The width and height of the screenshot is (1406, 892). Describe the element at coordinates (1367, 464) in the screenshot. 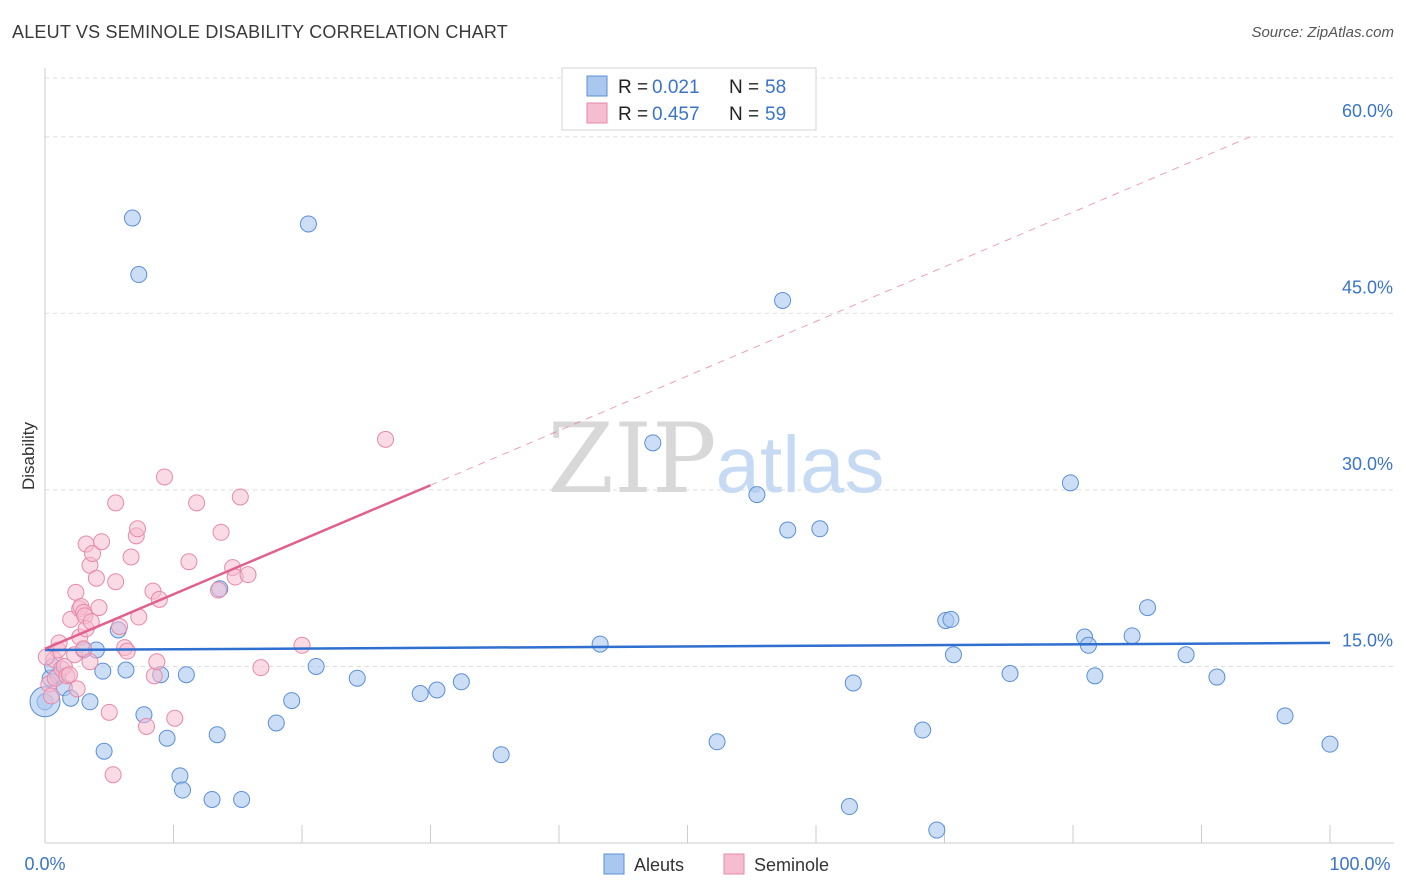

I see `y-tick-label: 30.0%` at that location.